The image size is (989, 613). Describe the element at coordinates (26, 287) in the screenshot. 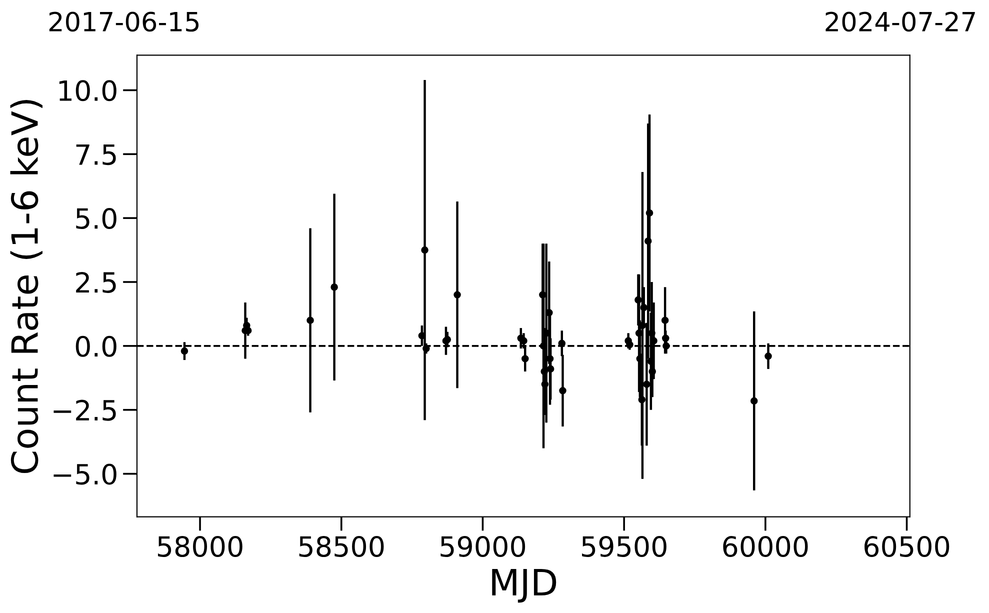

I see `y-axis-title: Count Rate (1-6 keV)` at that location.